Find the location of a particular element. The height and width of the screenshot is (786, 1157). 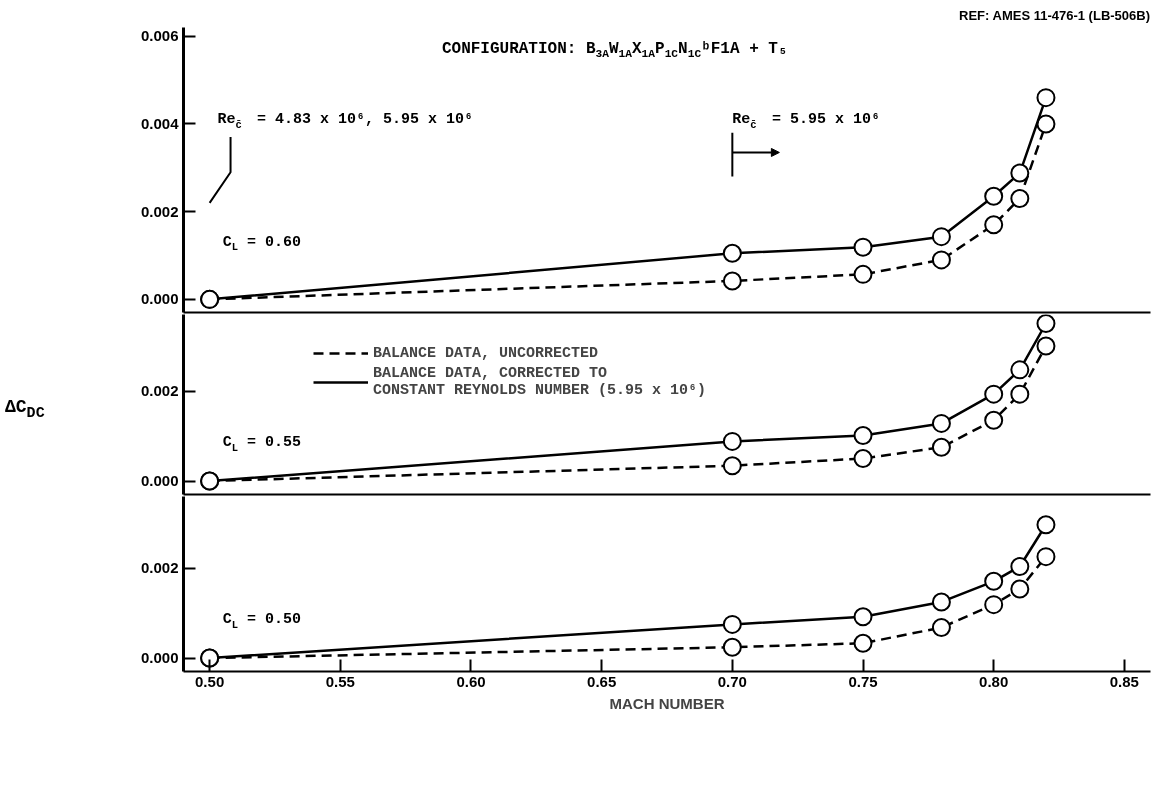

x-tick-label: 0.80 is located at coordinates (994, 681).